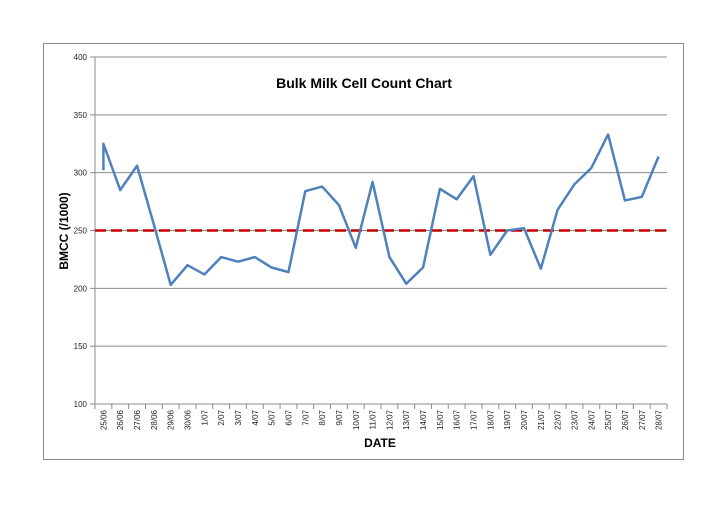 The width and height of the screenshot is (728, 515). Describe the element at coordinates (389, 419) in the screenshot. I see `x-tick-label: 12/07` at that location.